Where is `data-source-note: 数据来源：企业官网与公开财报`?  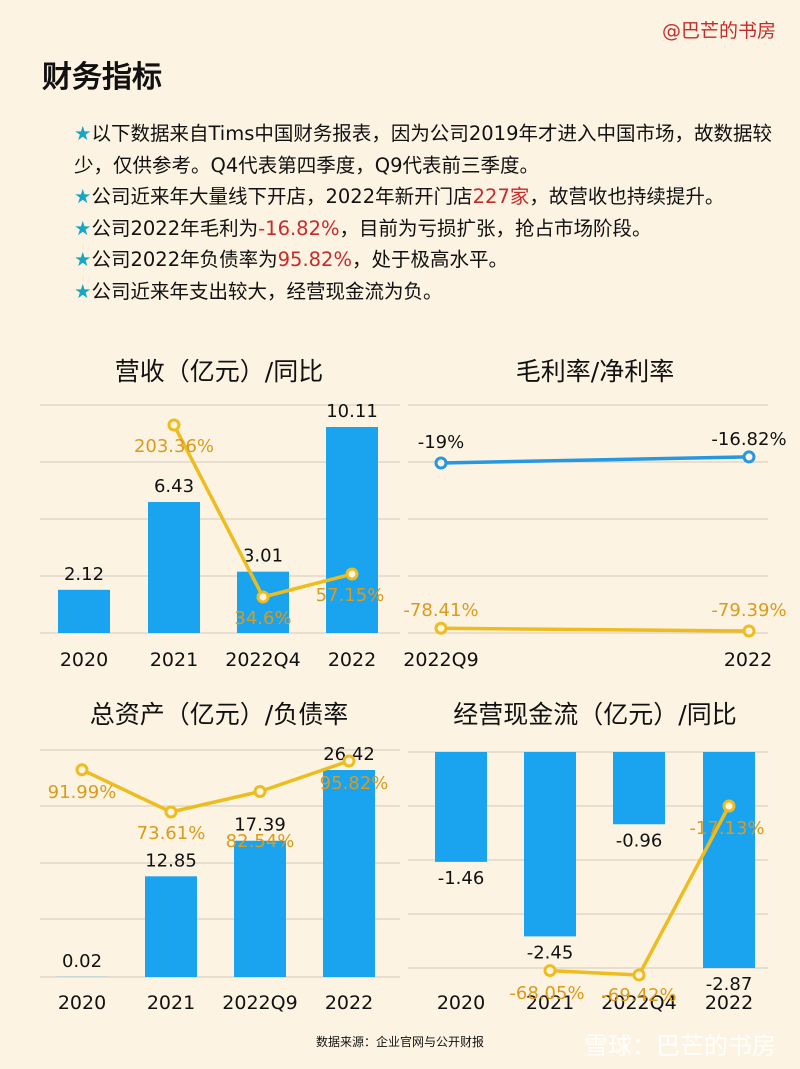
data-source-note: 数据来源：企业官网与公开财报 is located at coordinates (399, 1042).